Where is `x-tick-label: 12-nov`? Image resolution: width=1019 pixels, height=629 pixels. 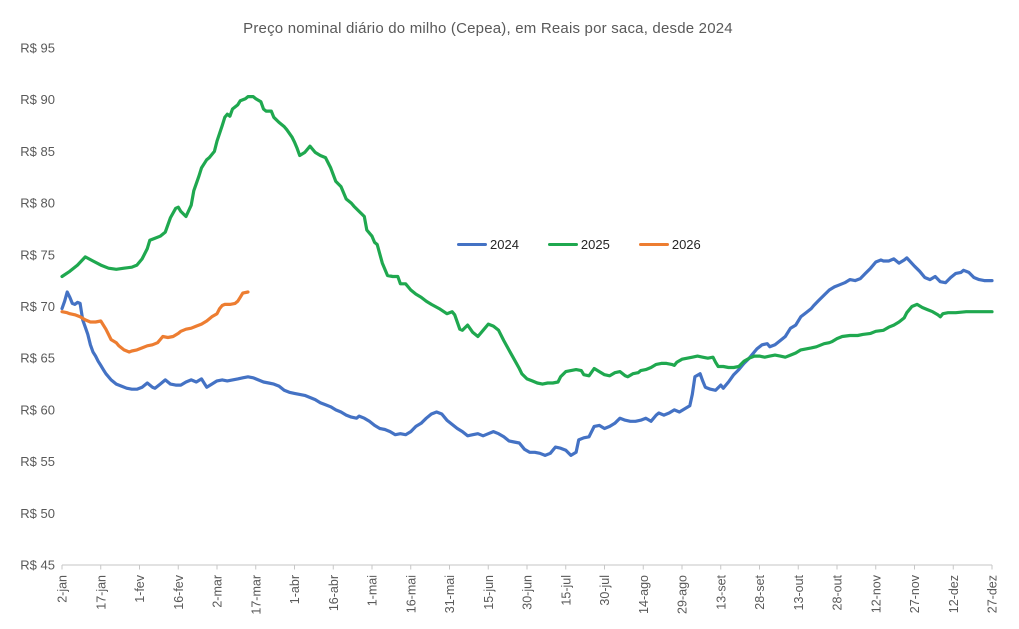 x-tick-label: 12-nov is located at coordinates (876, 593).